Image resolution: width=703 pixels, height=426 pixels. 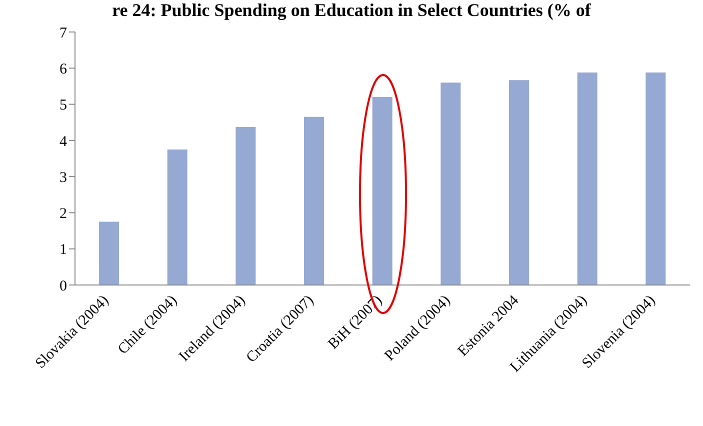 I want to click on chart-title: re 24: Public Spending on Education in Select Countries (% of, so click(x=351, y=10).